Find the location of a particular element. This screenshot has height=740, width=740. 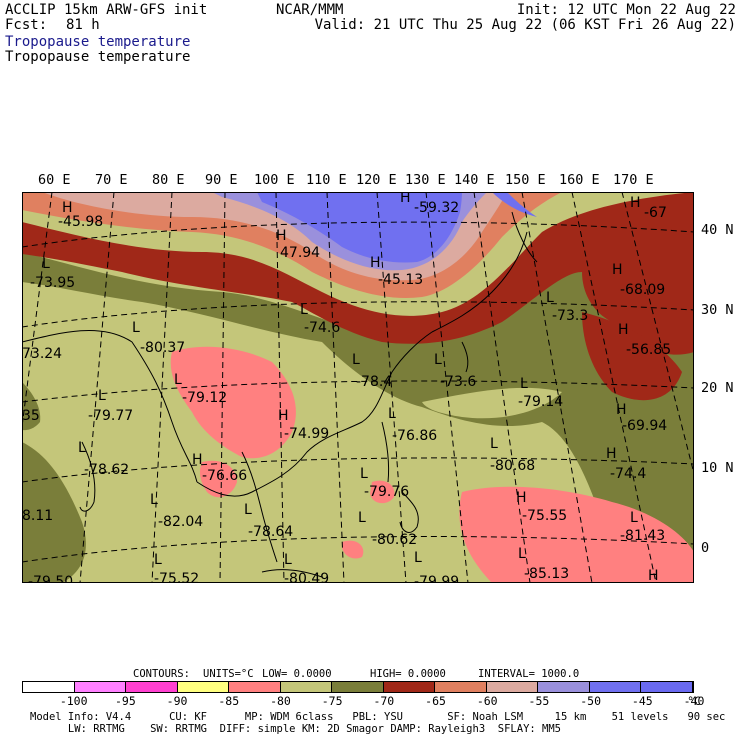

center-name: NCAR/MMM is located at coordinates (310, 10).